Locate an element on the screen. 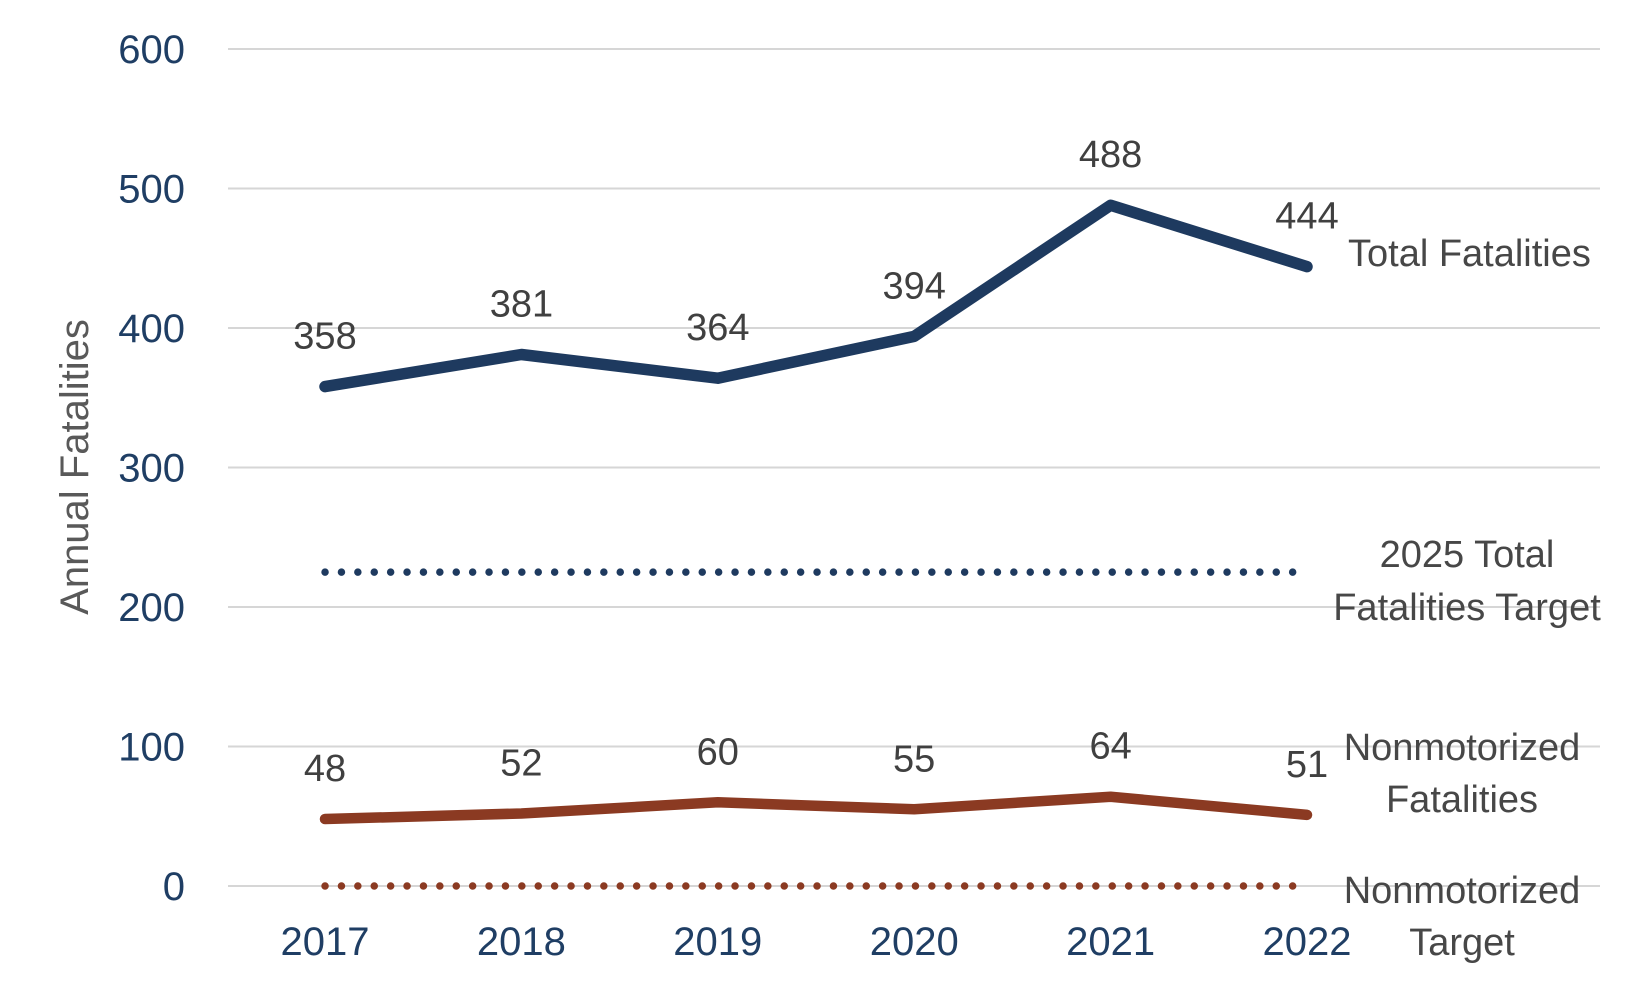 This screenshot has width=1650, height=994. data-label-total-fatalities-2018: 381 is located at coordinates (521, 305).